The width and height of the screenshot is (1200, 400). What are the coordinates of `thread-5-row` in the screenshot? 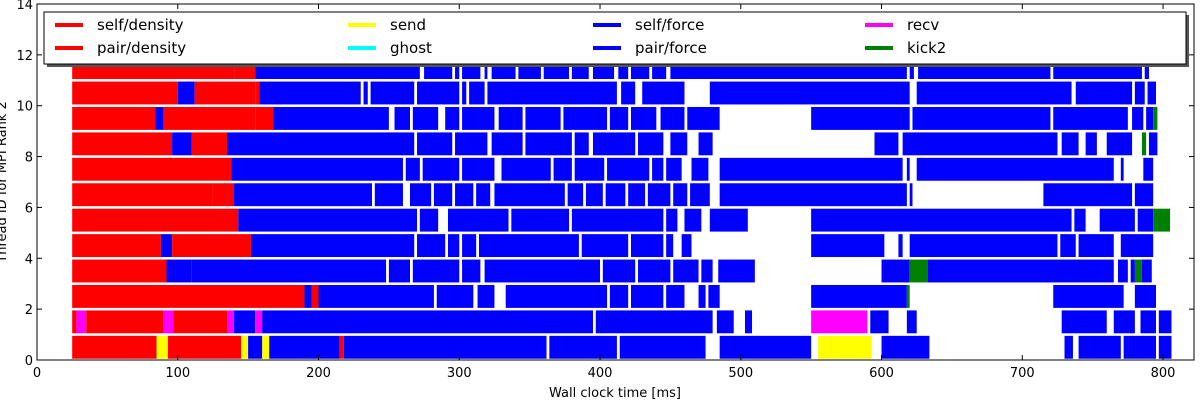 It's located at (621, 220).